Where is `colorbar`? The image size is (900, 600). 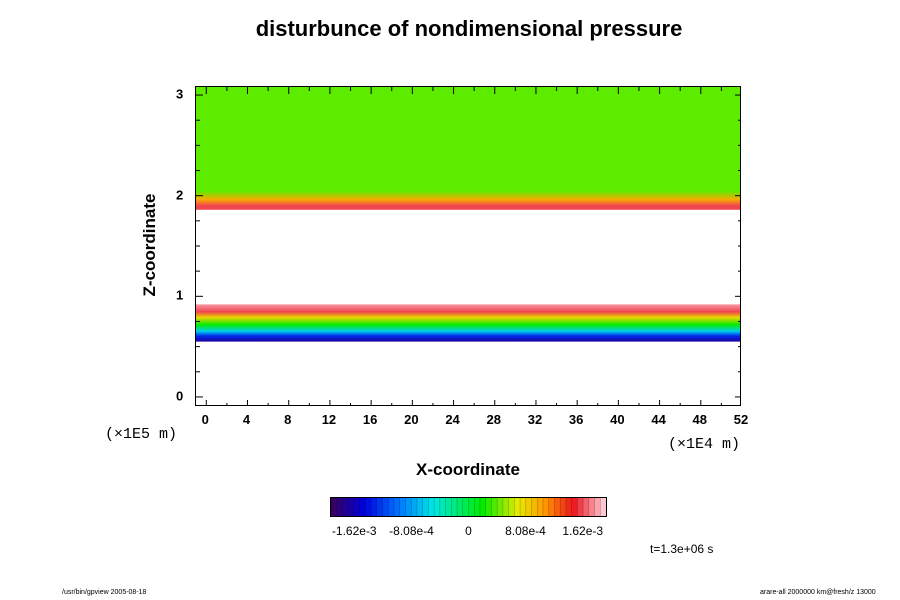
colorbar is located at coordinates (468, 507).